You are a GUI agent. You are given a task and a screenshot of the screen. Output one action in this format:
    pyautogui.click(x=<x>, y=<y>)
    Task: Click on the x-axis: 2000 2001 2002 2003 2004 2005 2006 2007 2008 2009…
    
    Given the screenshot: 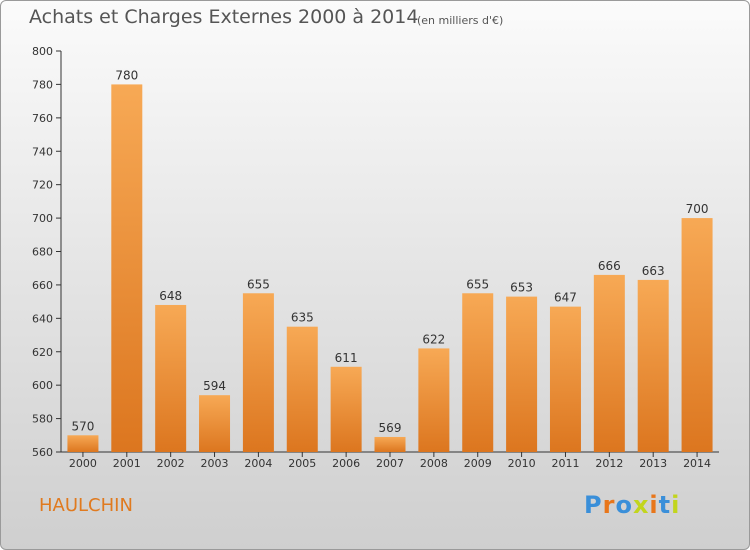 What is the action you would take?
    pyautogui.click(x=390, y=460)
    